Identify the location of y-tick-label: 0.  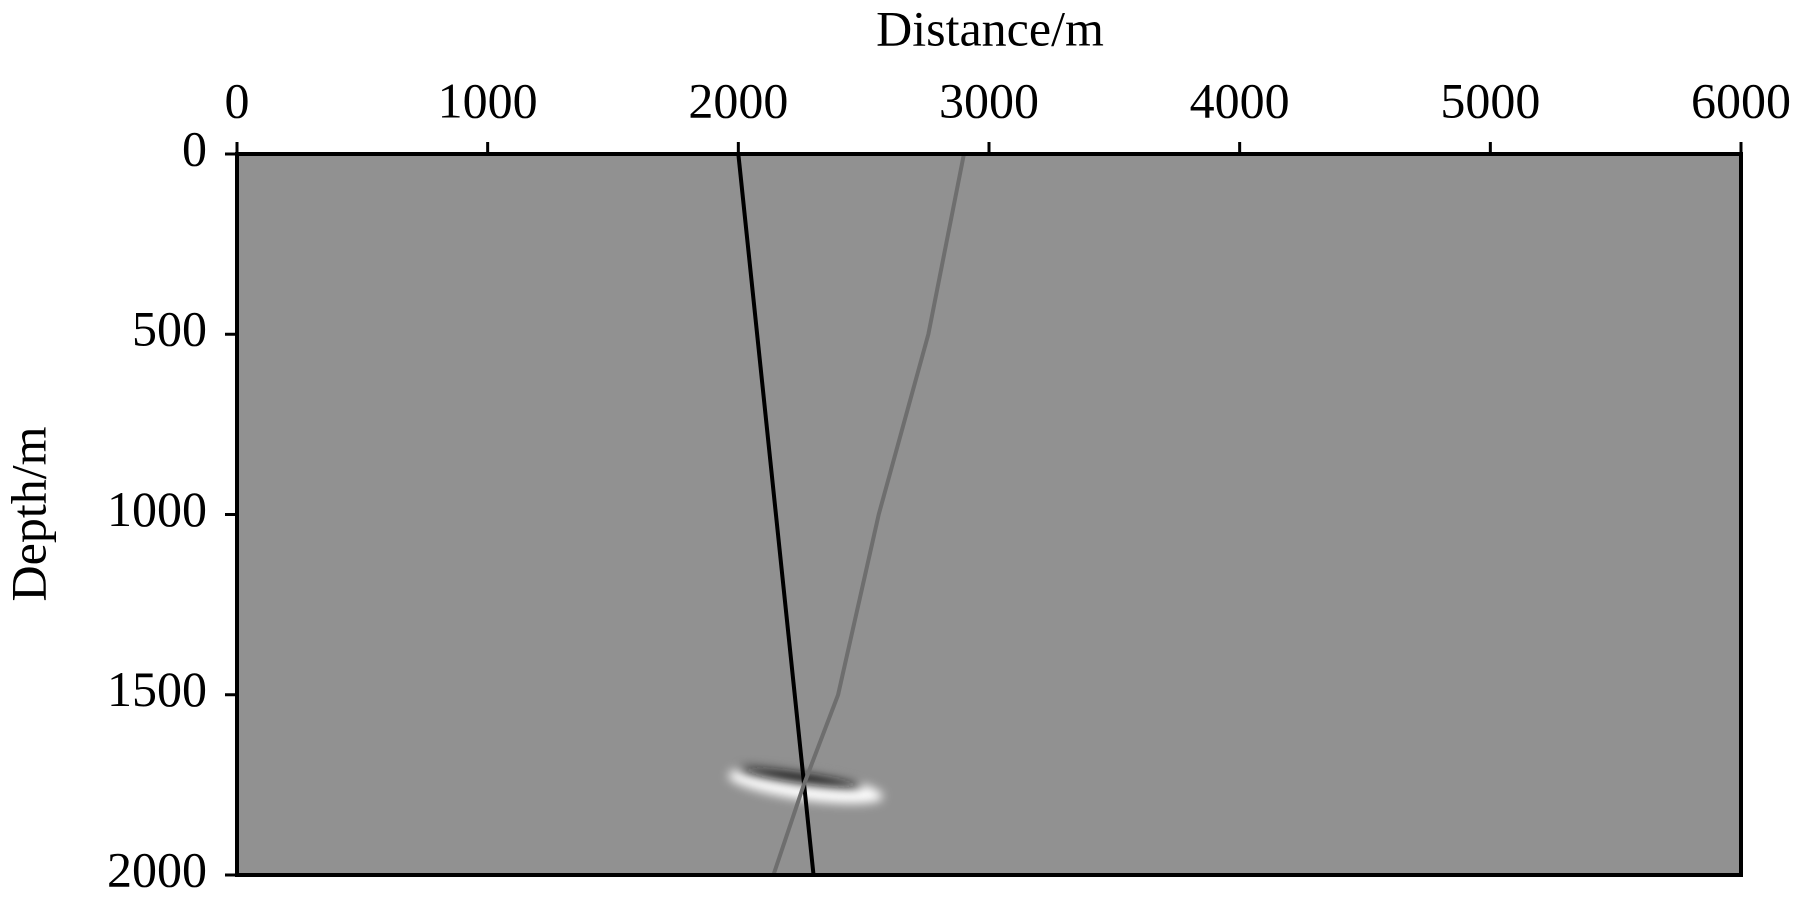
(194, 148).